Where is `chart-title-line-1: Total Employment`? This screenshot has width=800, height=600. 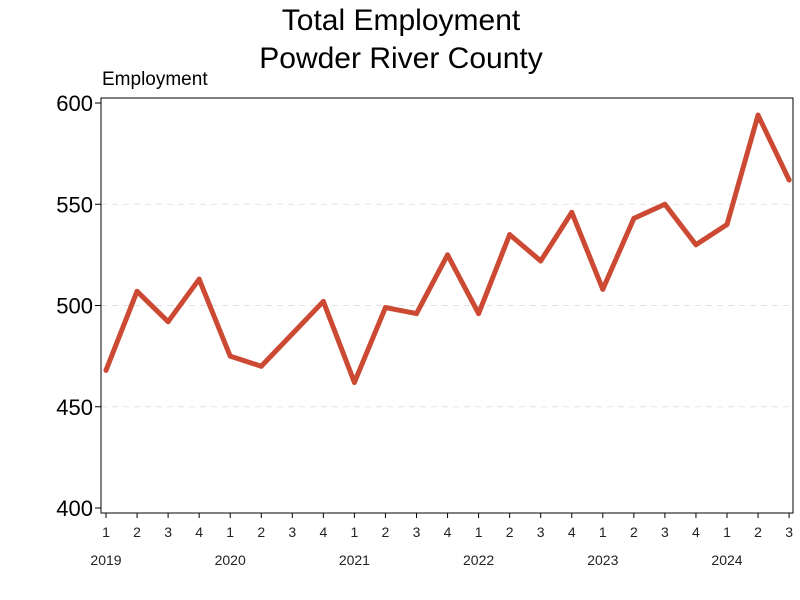 chart-title-line-1: Total Employment is located at coordinates (401, 20).